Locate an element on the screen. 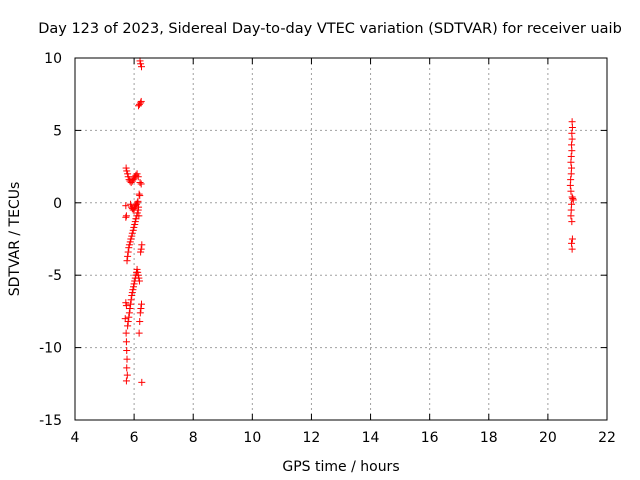 The height and width of the screenshot is (480, 640). x-tick-label: 12 is located at coordinates (312, 438).